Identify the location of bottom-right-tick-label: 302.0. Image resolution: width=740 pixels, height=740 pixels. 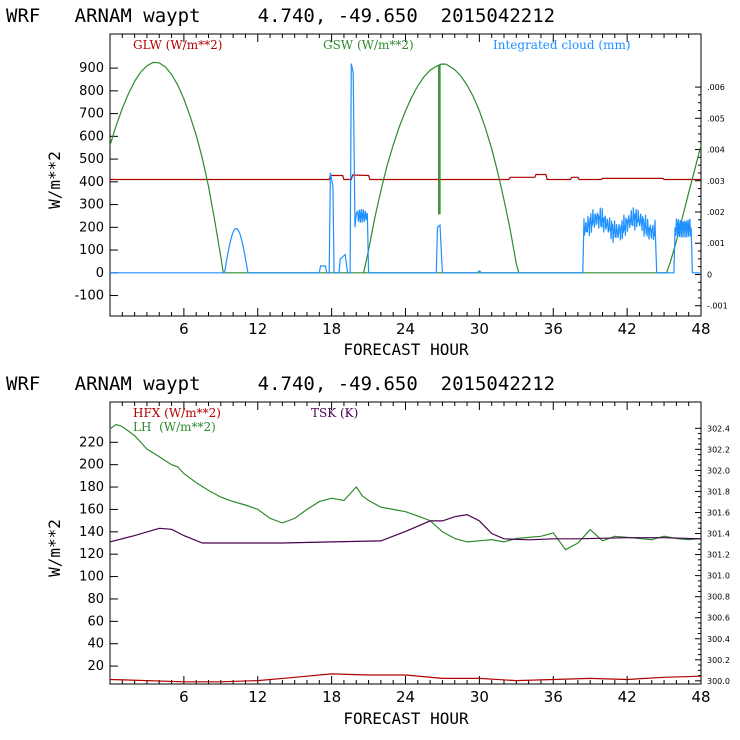
(718, 470).